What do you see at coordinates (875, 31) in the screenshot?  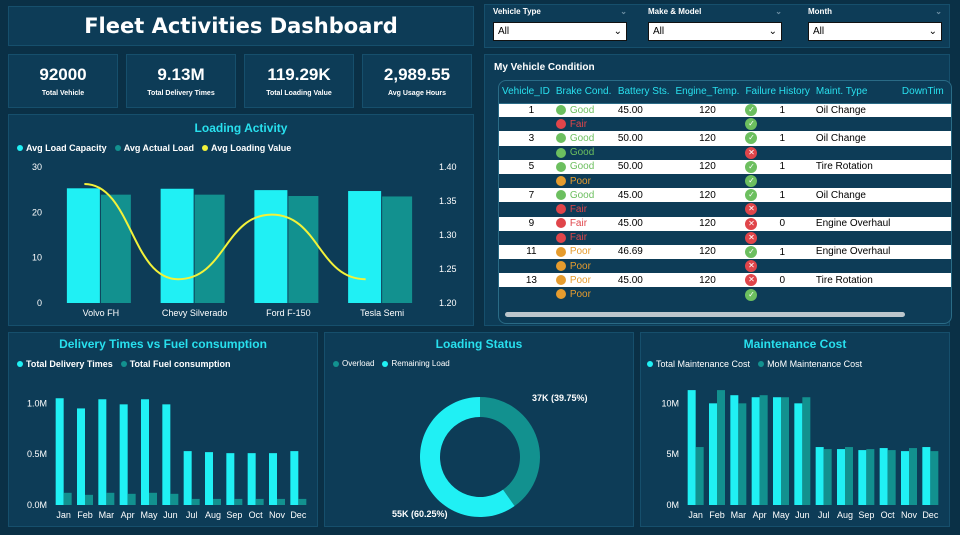 I see `month-dropdown: All ⌄` at bounding box center [875, 31].